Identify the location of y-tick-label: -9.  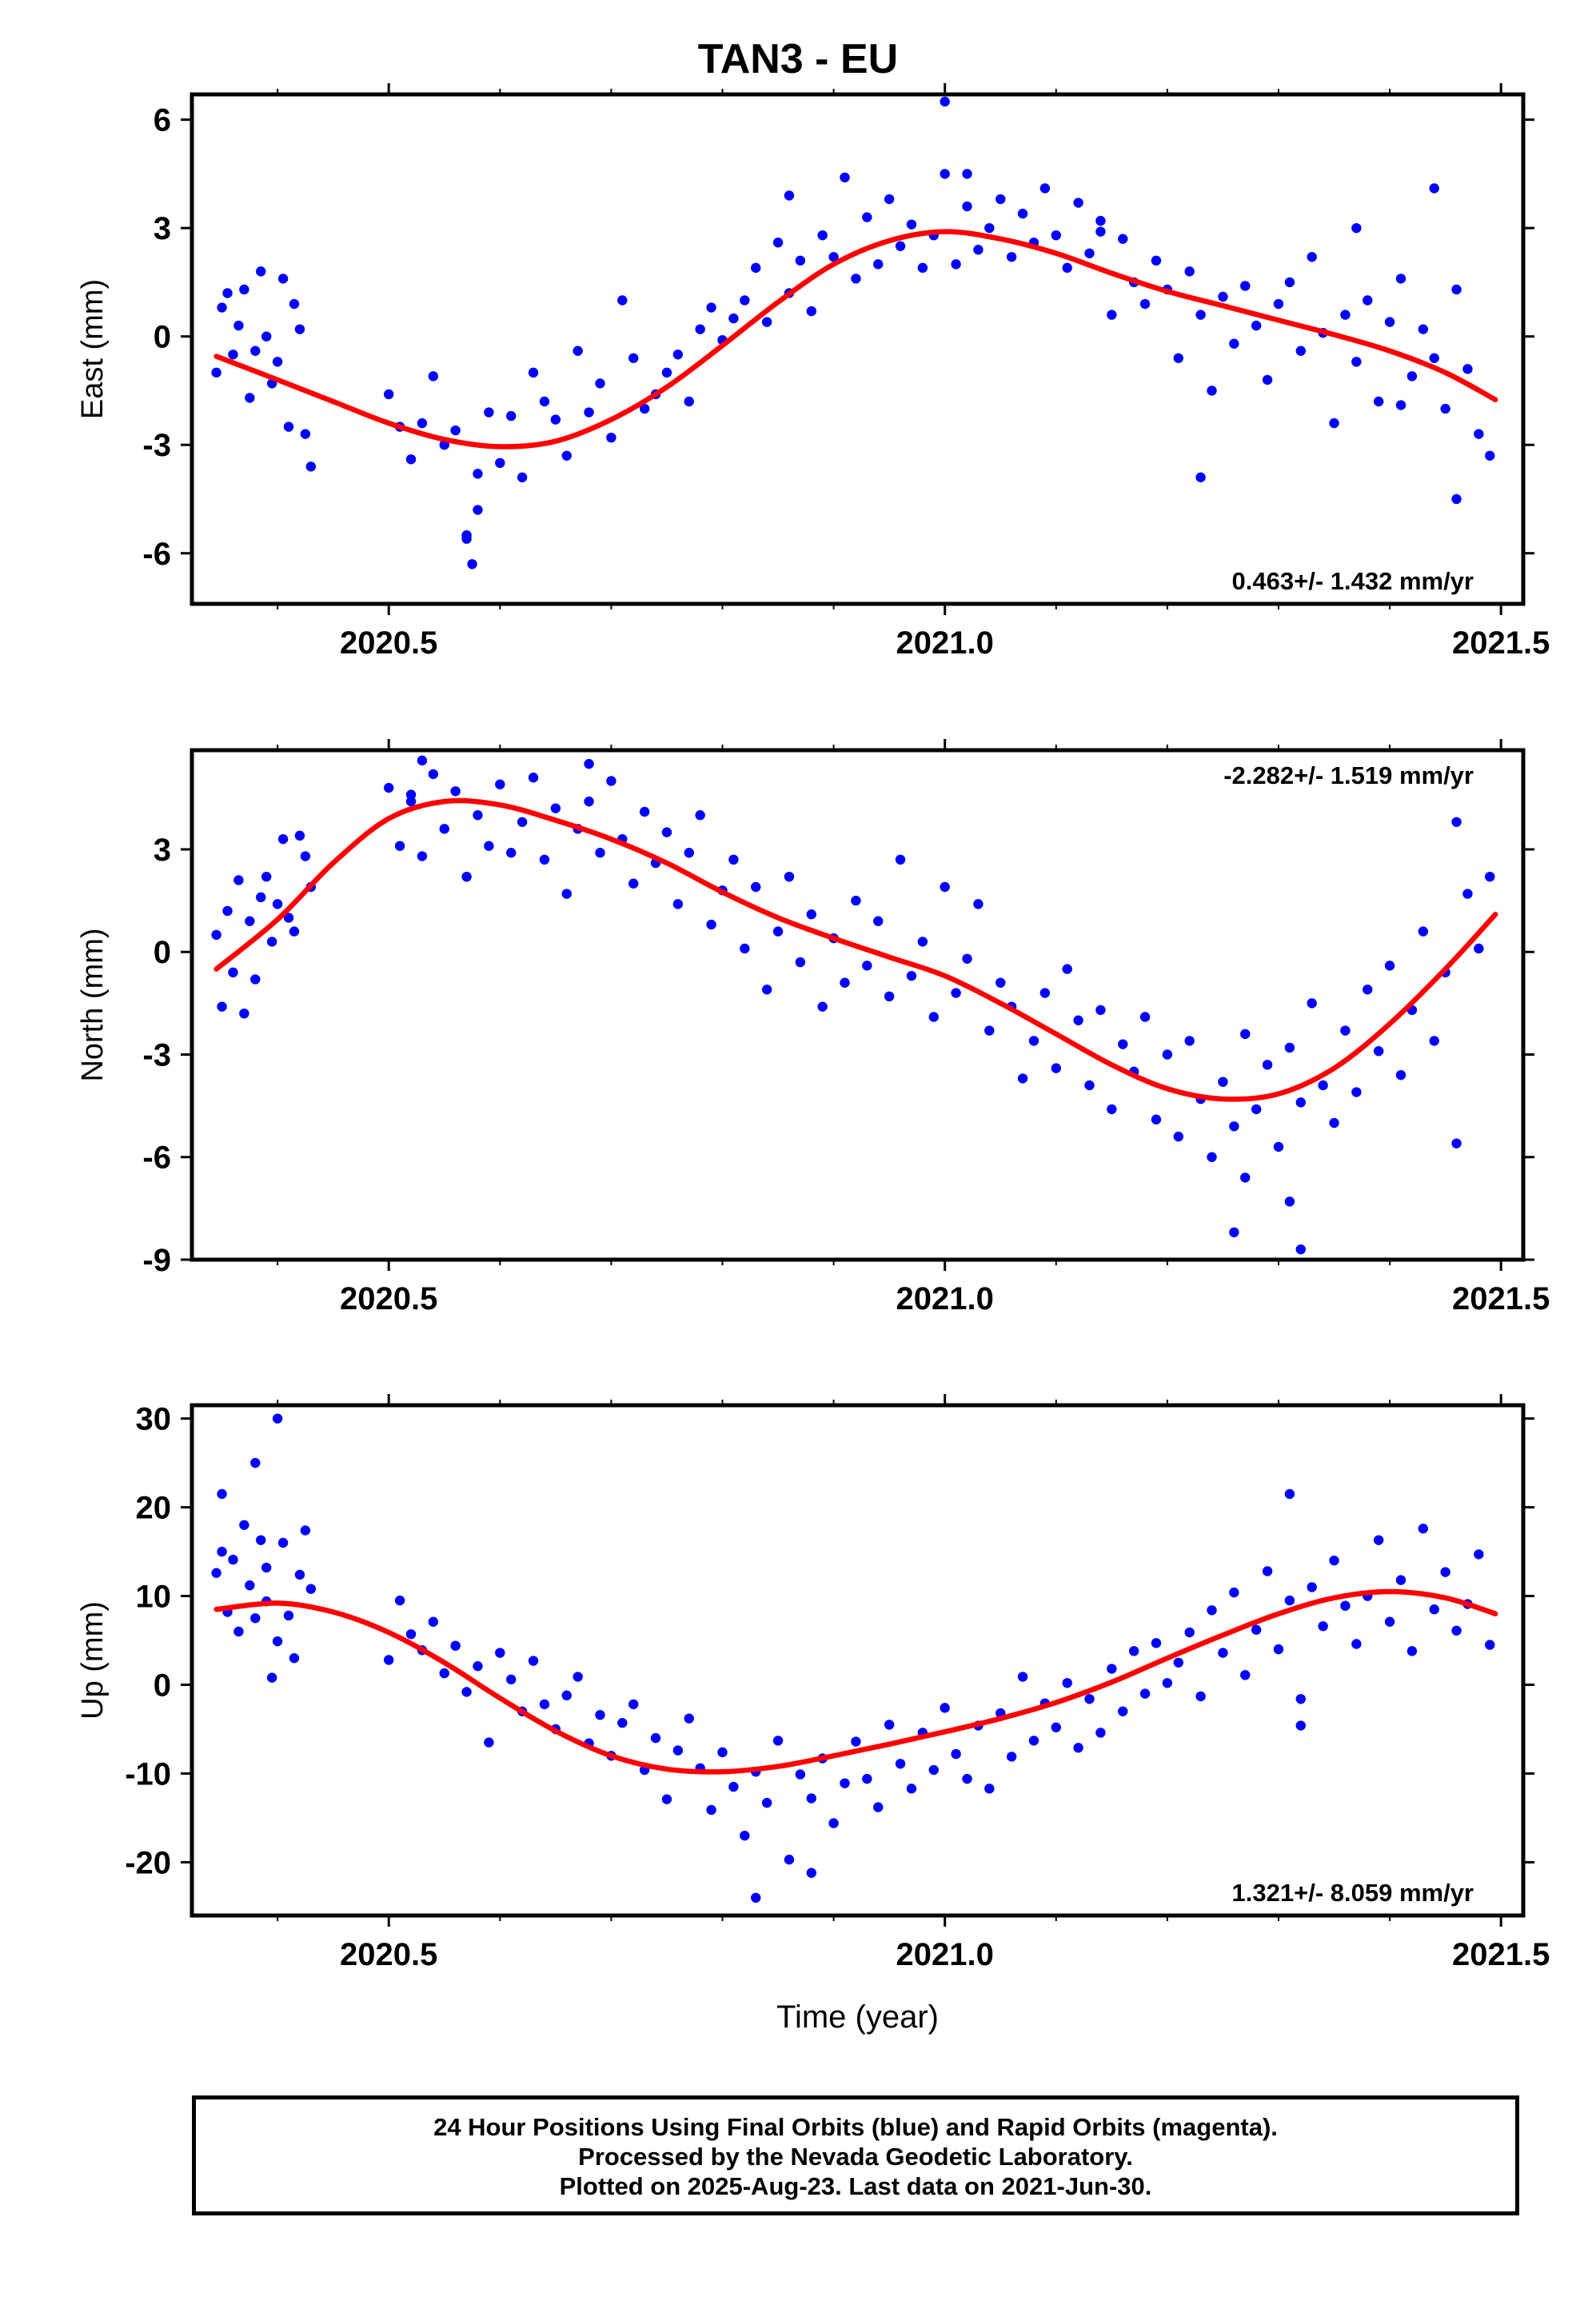
(156, 1260).